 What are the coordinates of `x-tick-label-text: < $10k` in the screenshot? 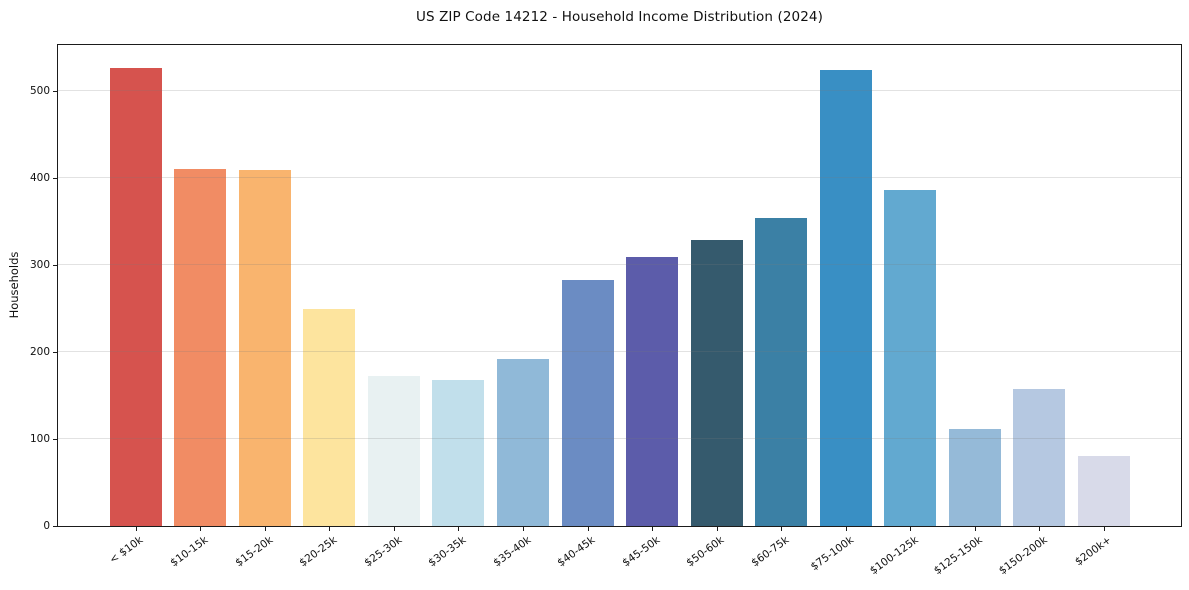 It's located at (126, 550).